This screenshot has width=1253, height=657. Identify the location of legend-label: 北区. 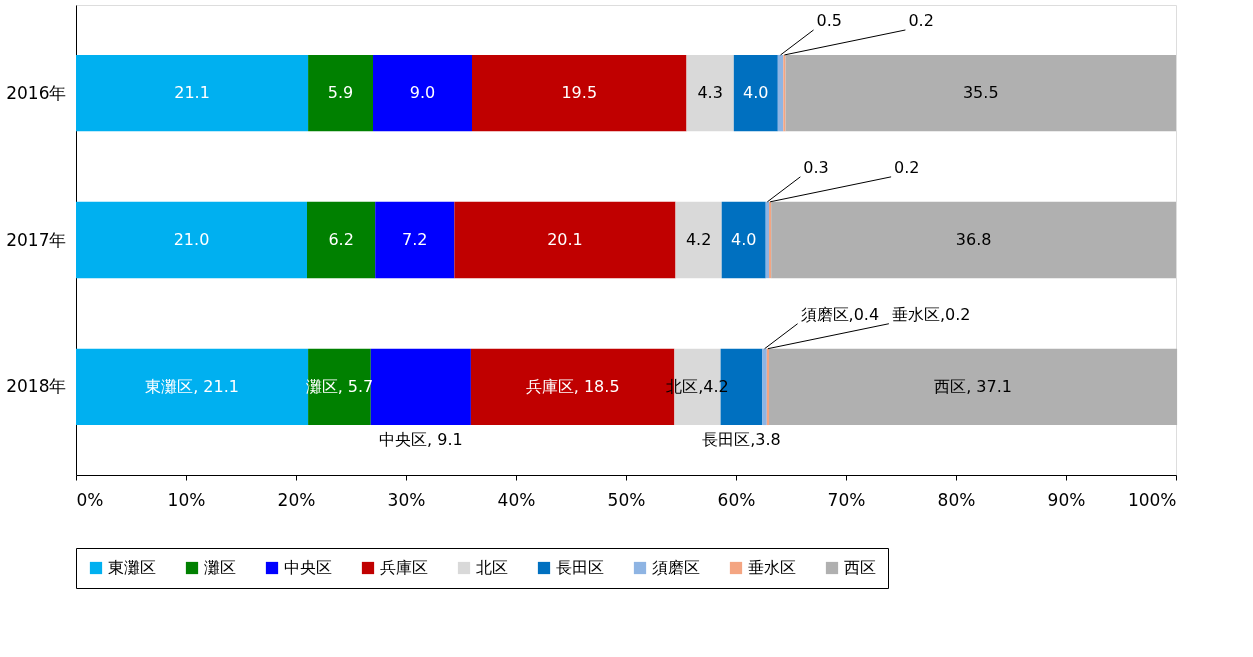
(492, 567).